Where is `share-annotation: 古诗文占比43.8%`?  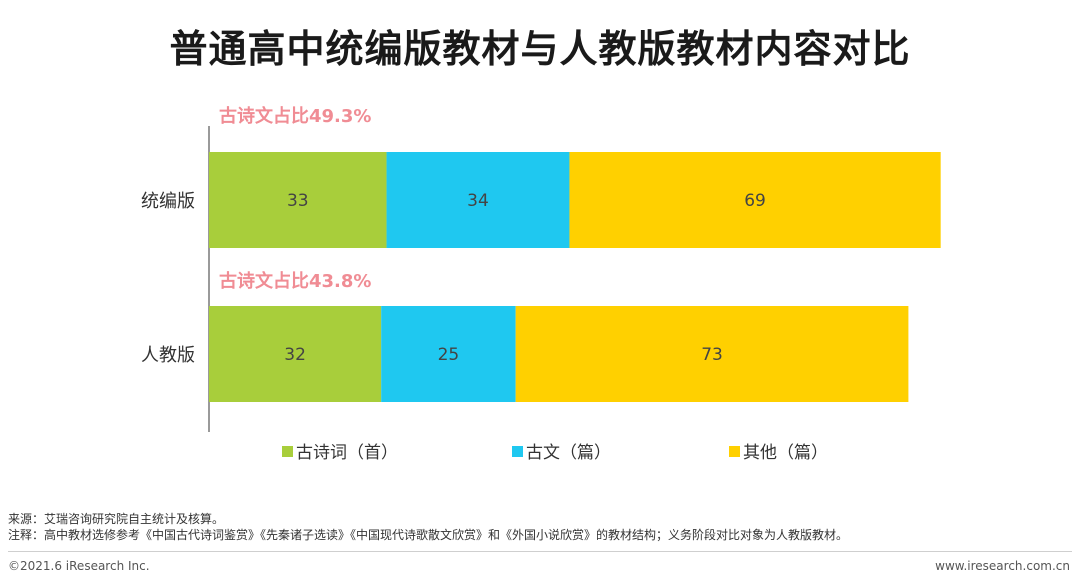 share-annotation: 古诗文占比43.8% is located at coordinates (295, 281).